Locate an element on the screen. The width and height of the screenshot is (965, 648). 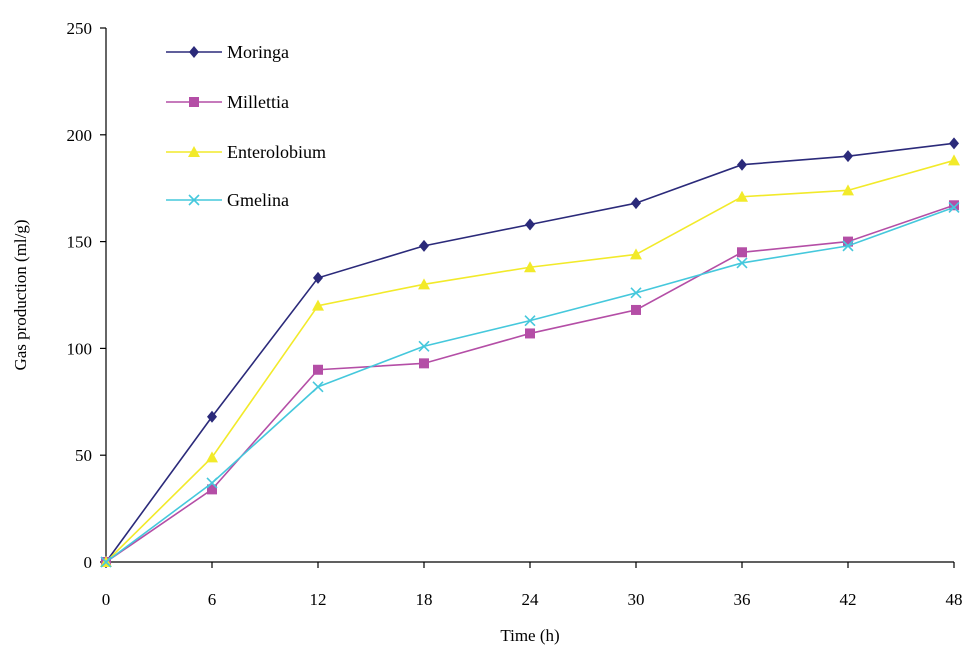
y-tick-label: 0 is located at coordinates (88, 562).